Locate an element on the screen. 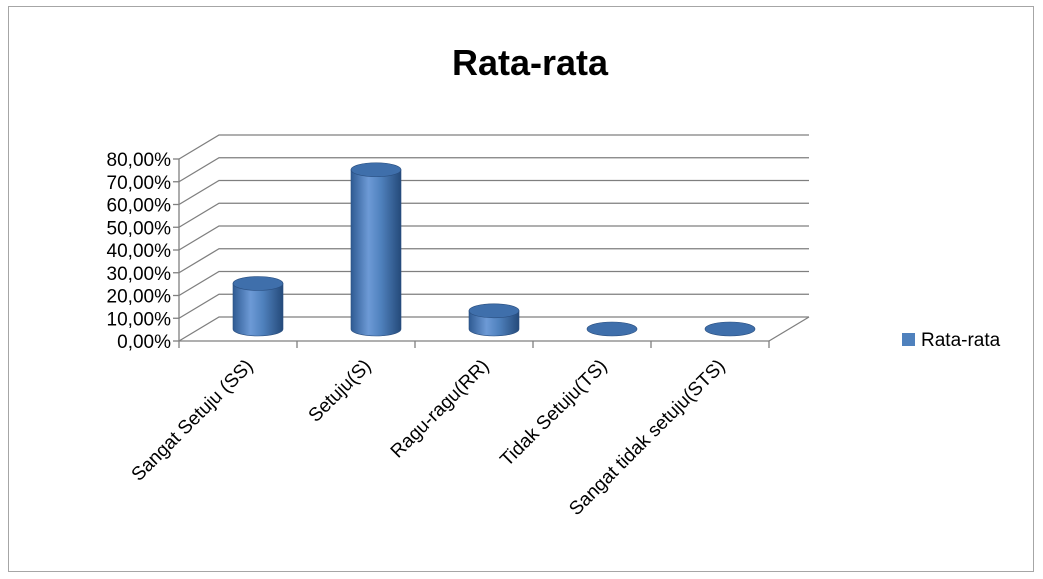  x-tick-label: Tidak Setuju(TS) is located at coordinates (553, 413).